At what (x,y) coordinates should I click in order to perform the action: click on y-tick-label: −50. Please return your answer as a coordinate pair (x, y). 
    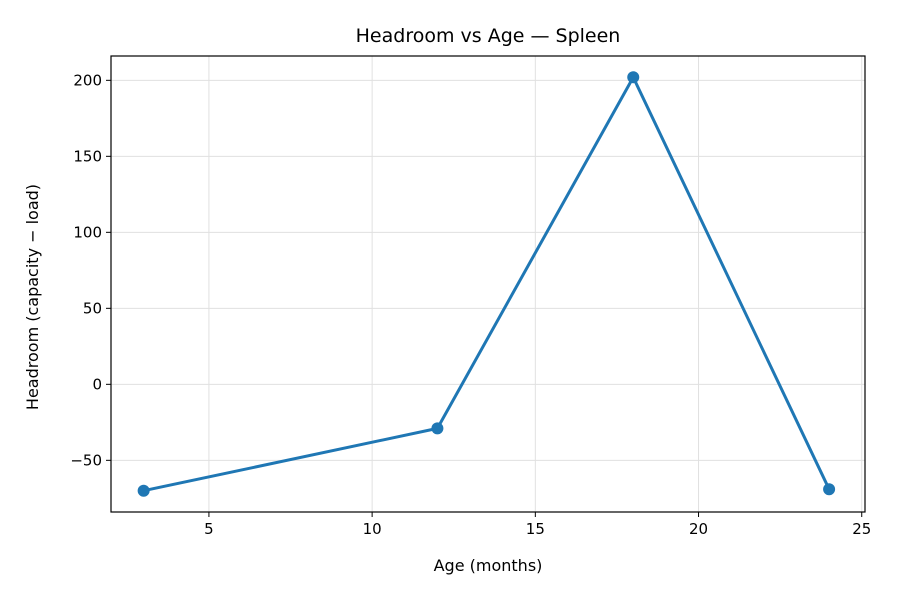
    Looking at the image, I should click on (86, 460).